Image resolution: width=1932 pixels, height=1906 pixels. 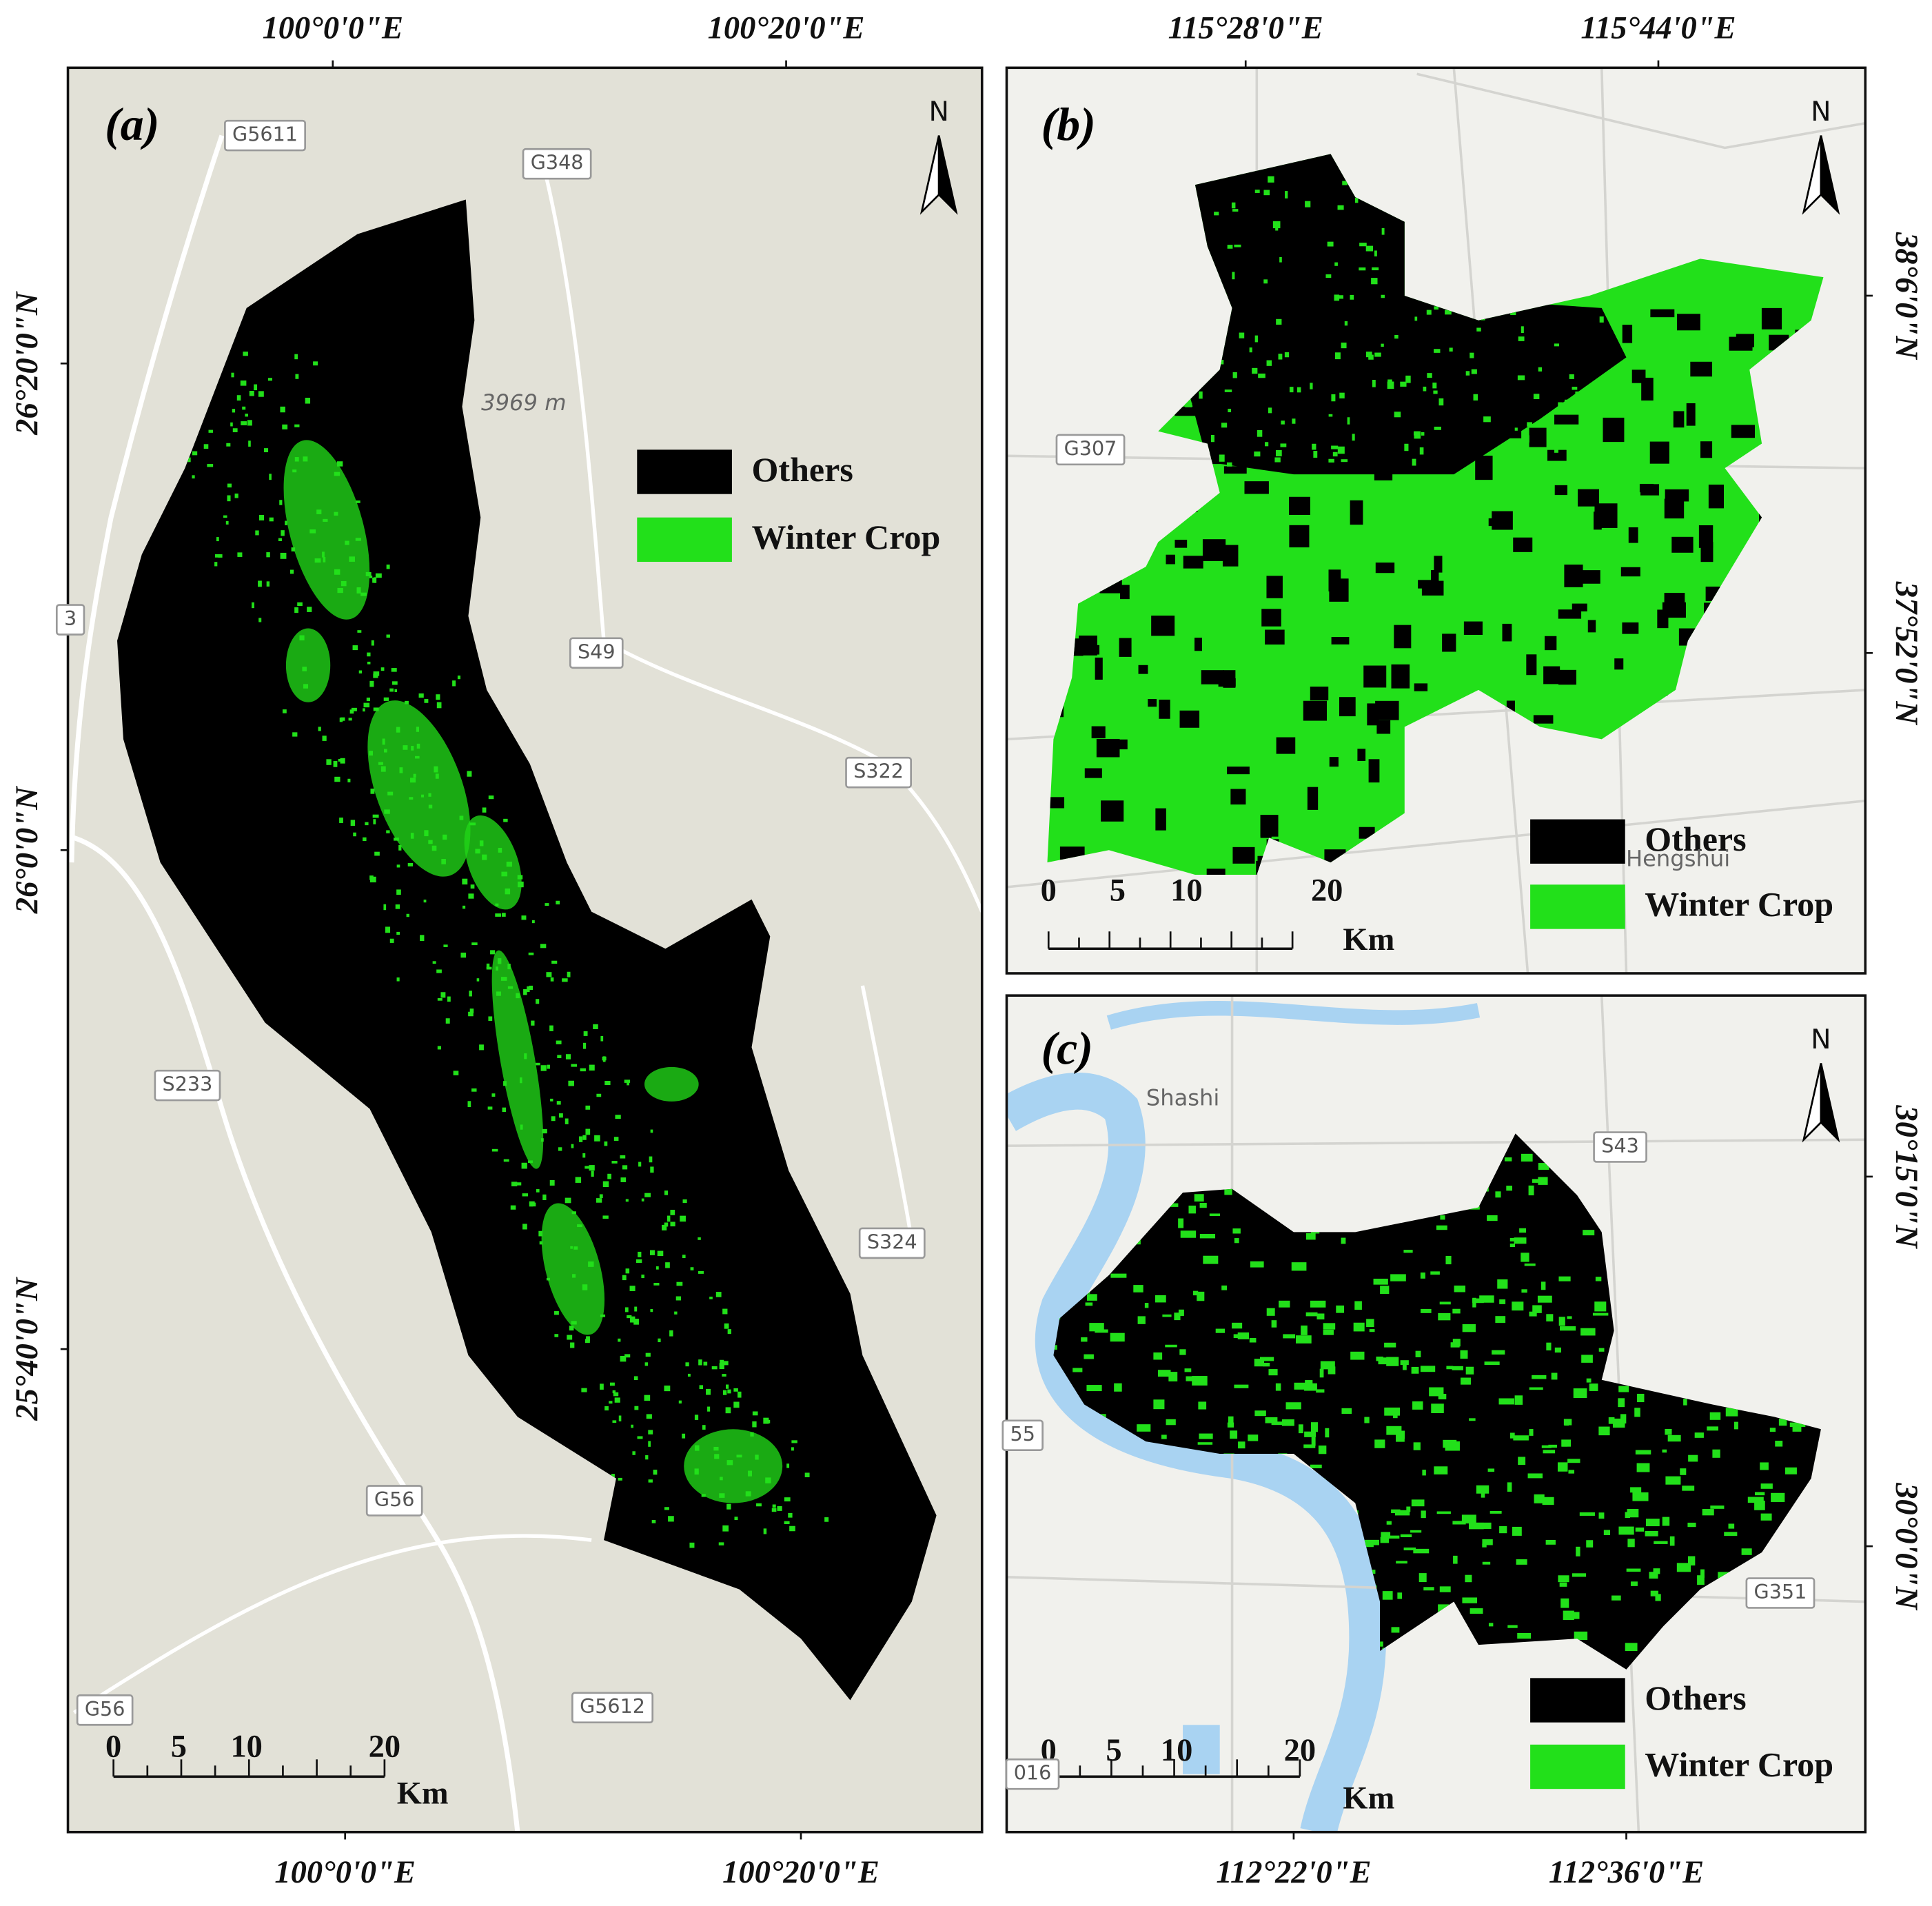 I want to click on road-label: S322, so click(x=878, y=771).